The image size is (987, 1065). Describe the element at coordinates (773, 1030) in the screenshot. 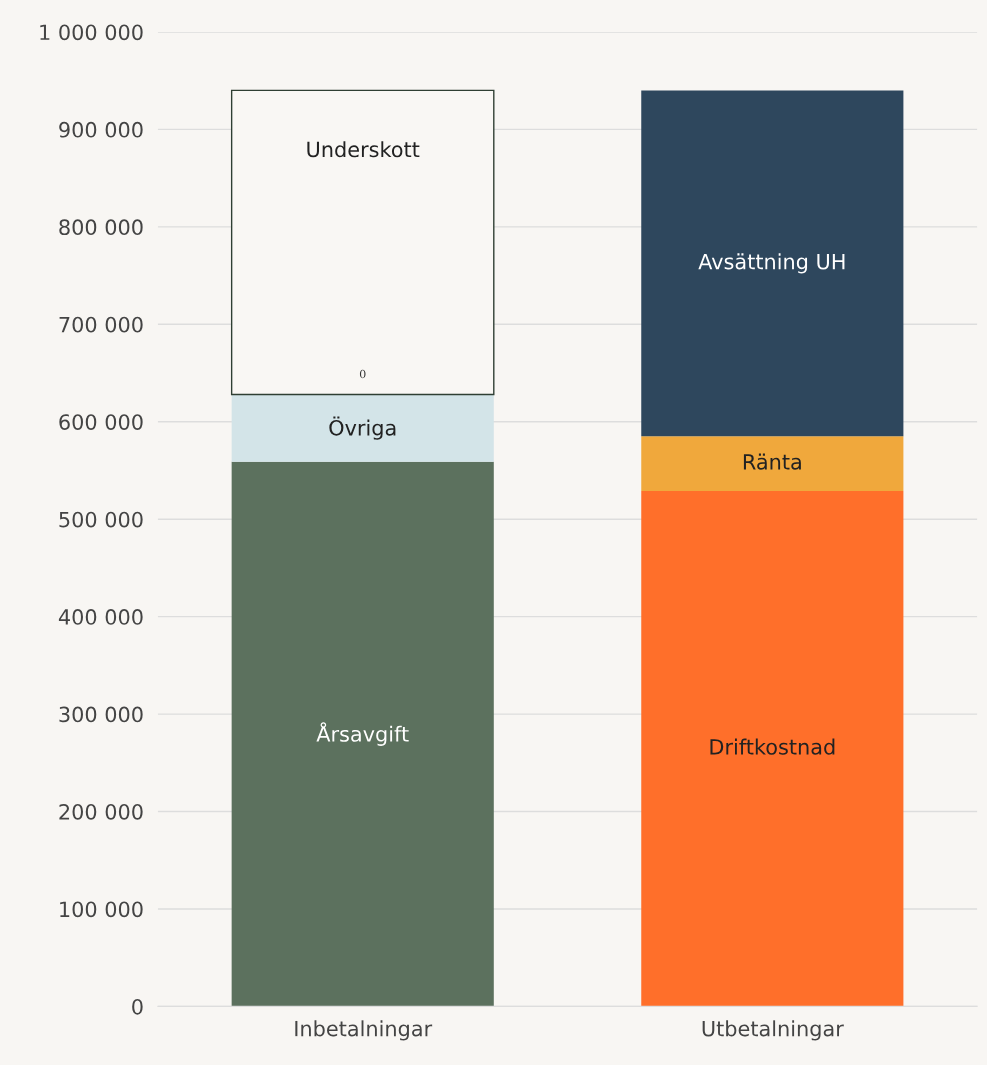

I see `x-tick-label: Utbetalningar` at that location.